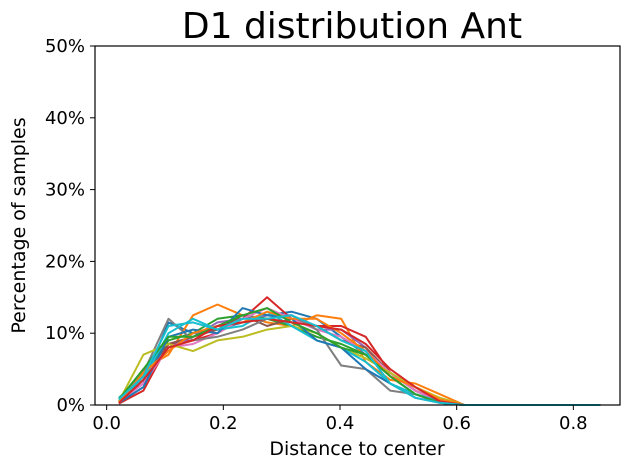 The image size is (630, 470). What do you see at coordinates (357, 449) in the screenshot?
I see `x-axis-label: Distance to center` at bounding box center [357, 449].